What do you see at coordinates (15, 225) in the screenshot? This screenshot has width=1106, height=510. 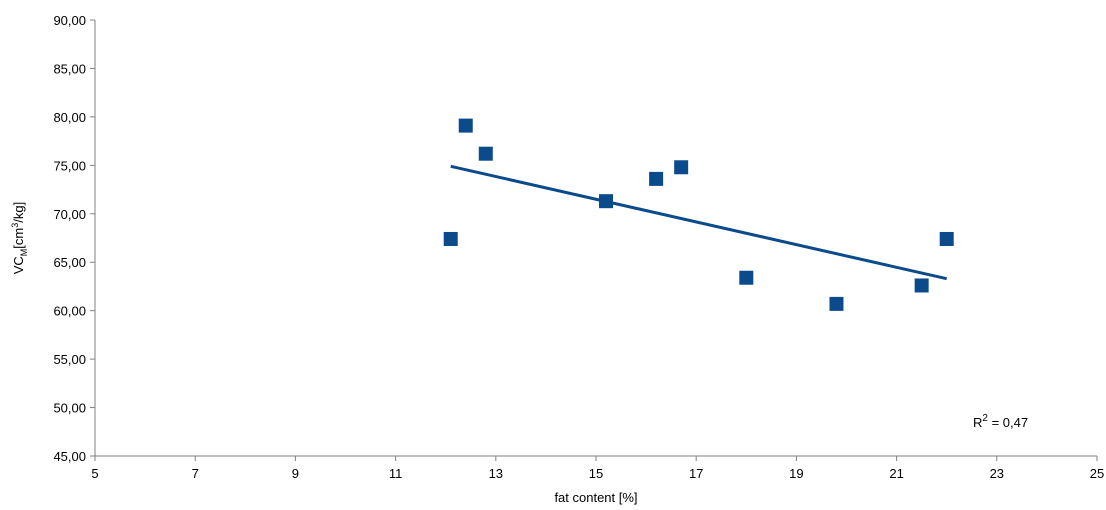 I see `y-title-sup: 3` at bounding box center [15, 225].